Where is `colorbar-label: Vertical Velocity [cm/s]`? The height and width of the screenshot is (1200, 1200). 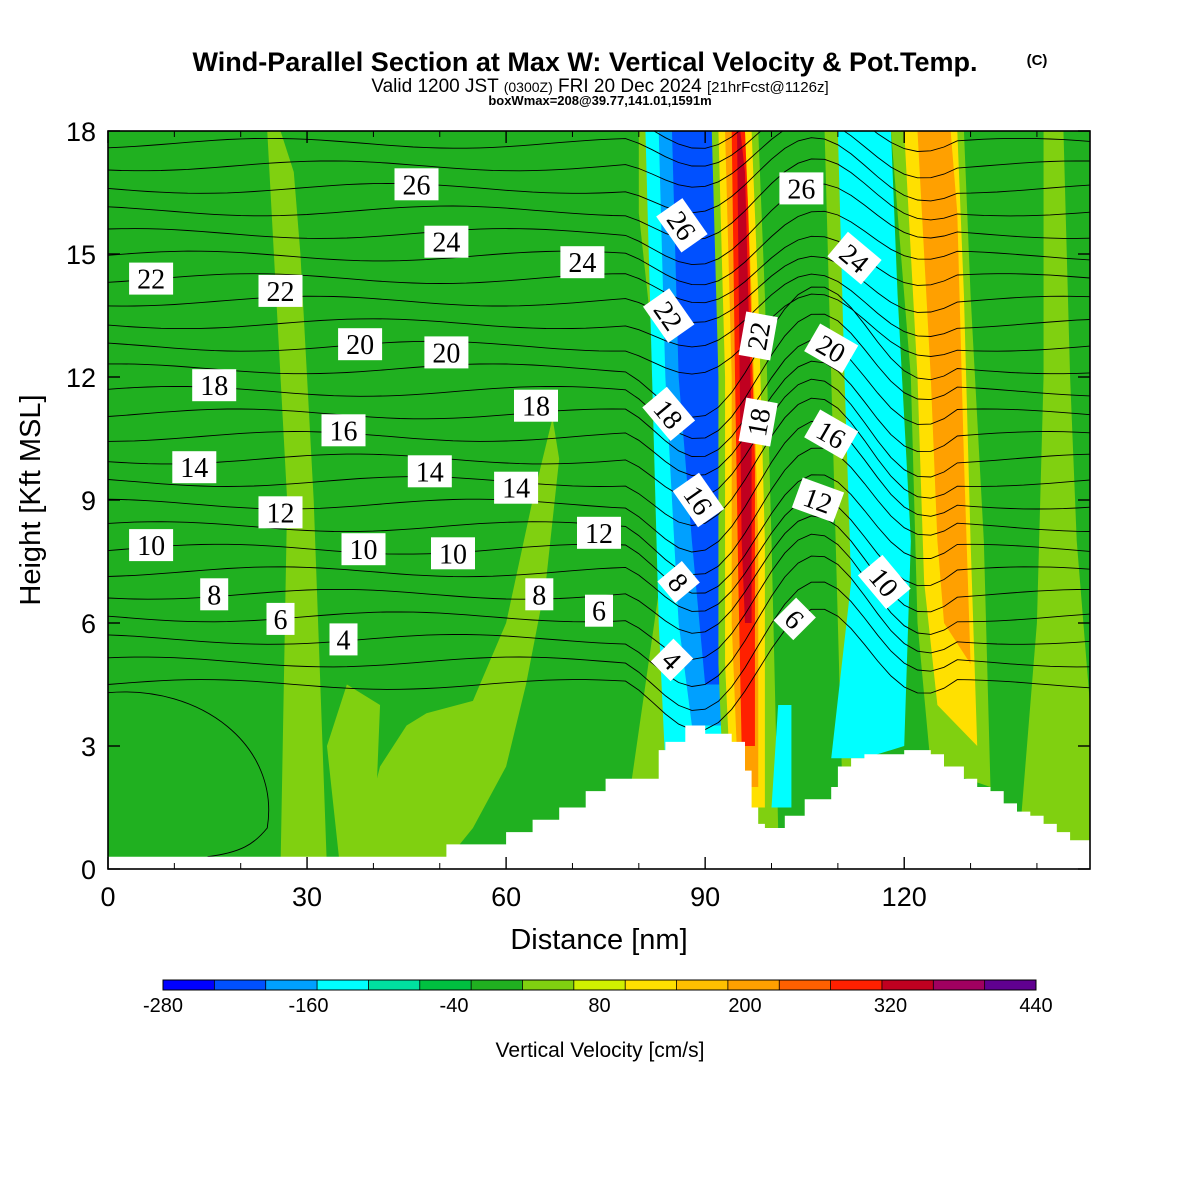 colorbar-label: Vertical Velocity [cm/s] is located at coordinates (600, 1050).